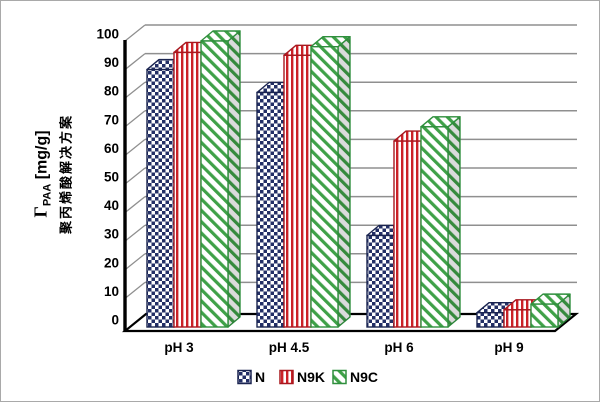  I want to click on y-tick-label: 100, so click(107, 34).